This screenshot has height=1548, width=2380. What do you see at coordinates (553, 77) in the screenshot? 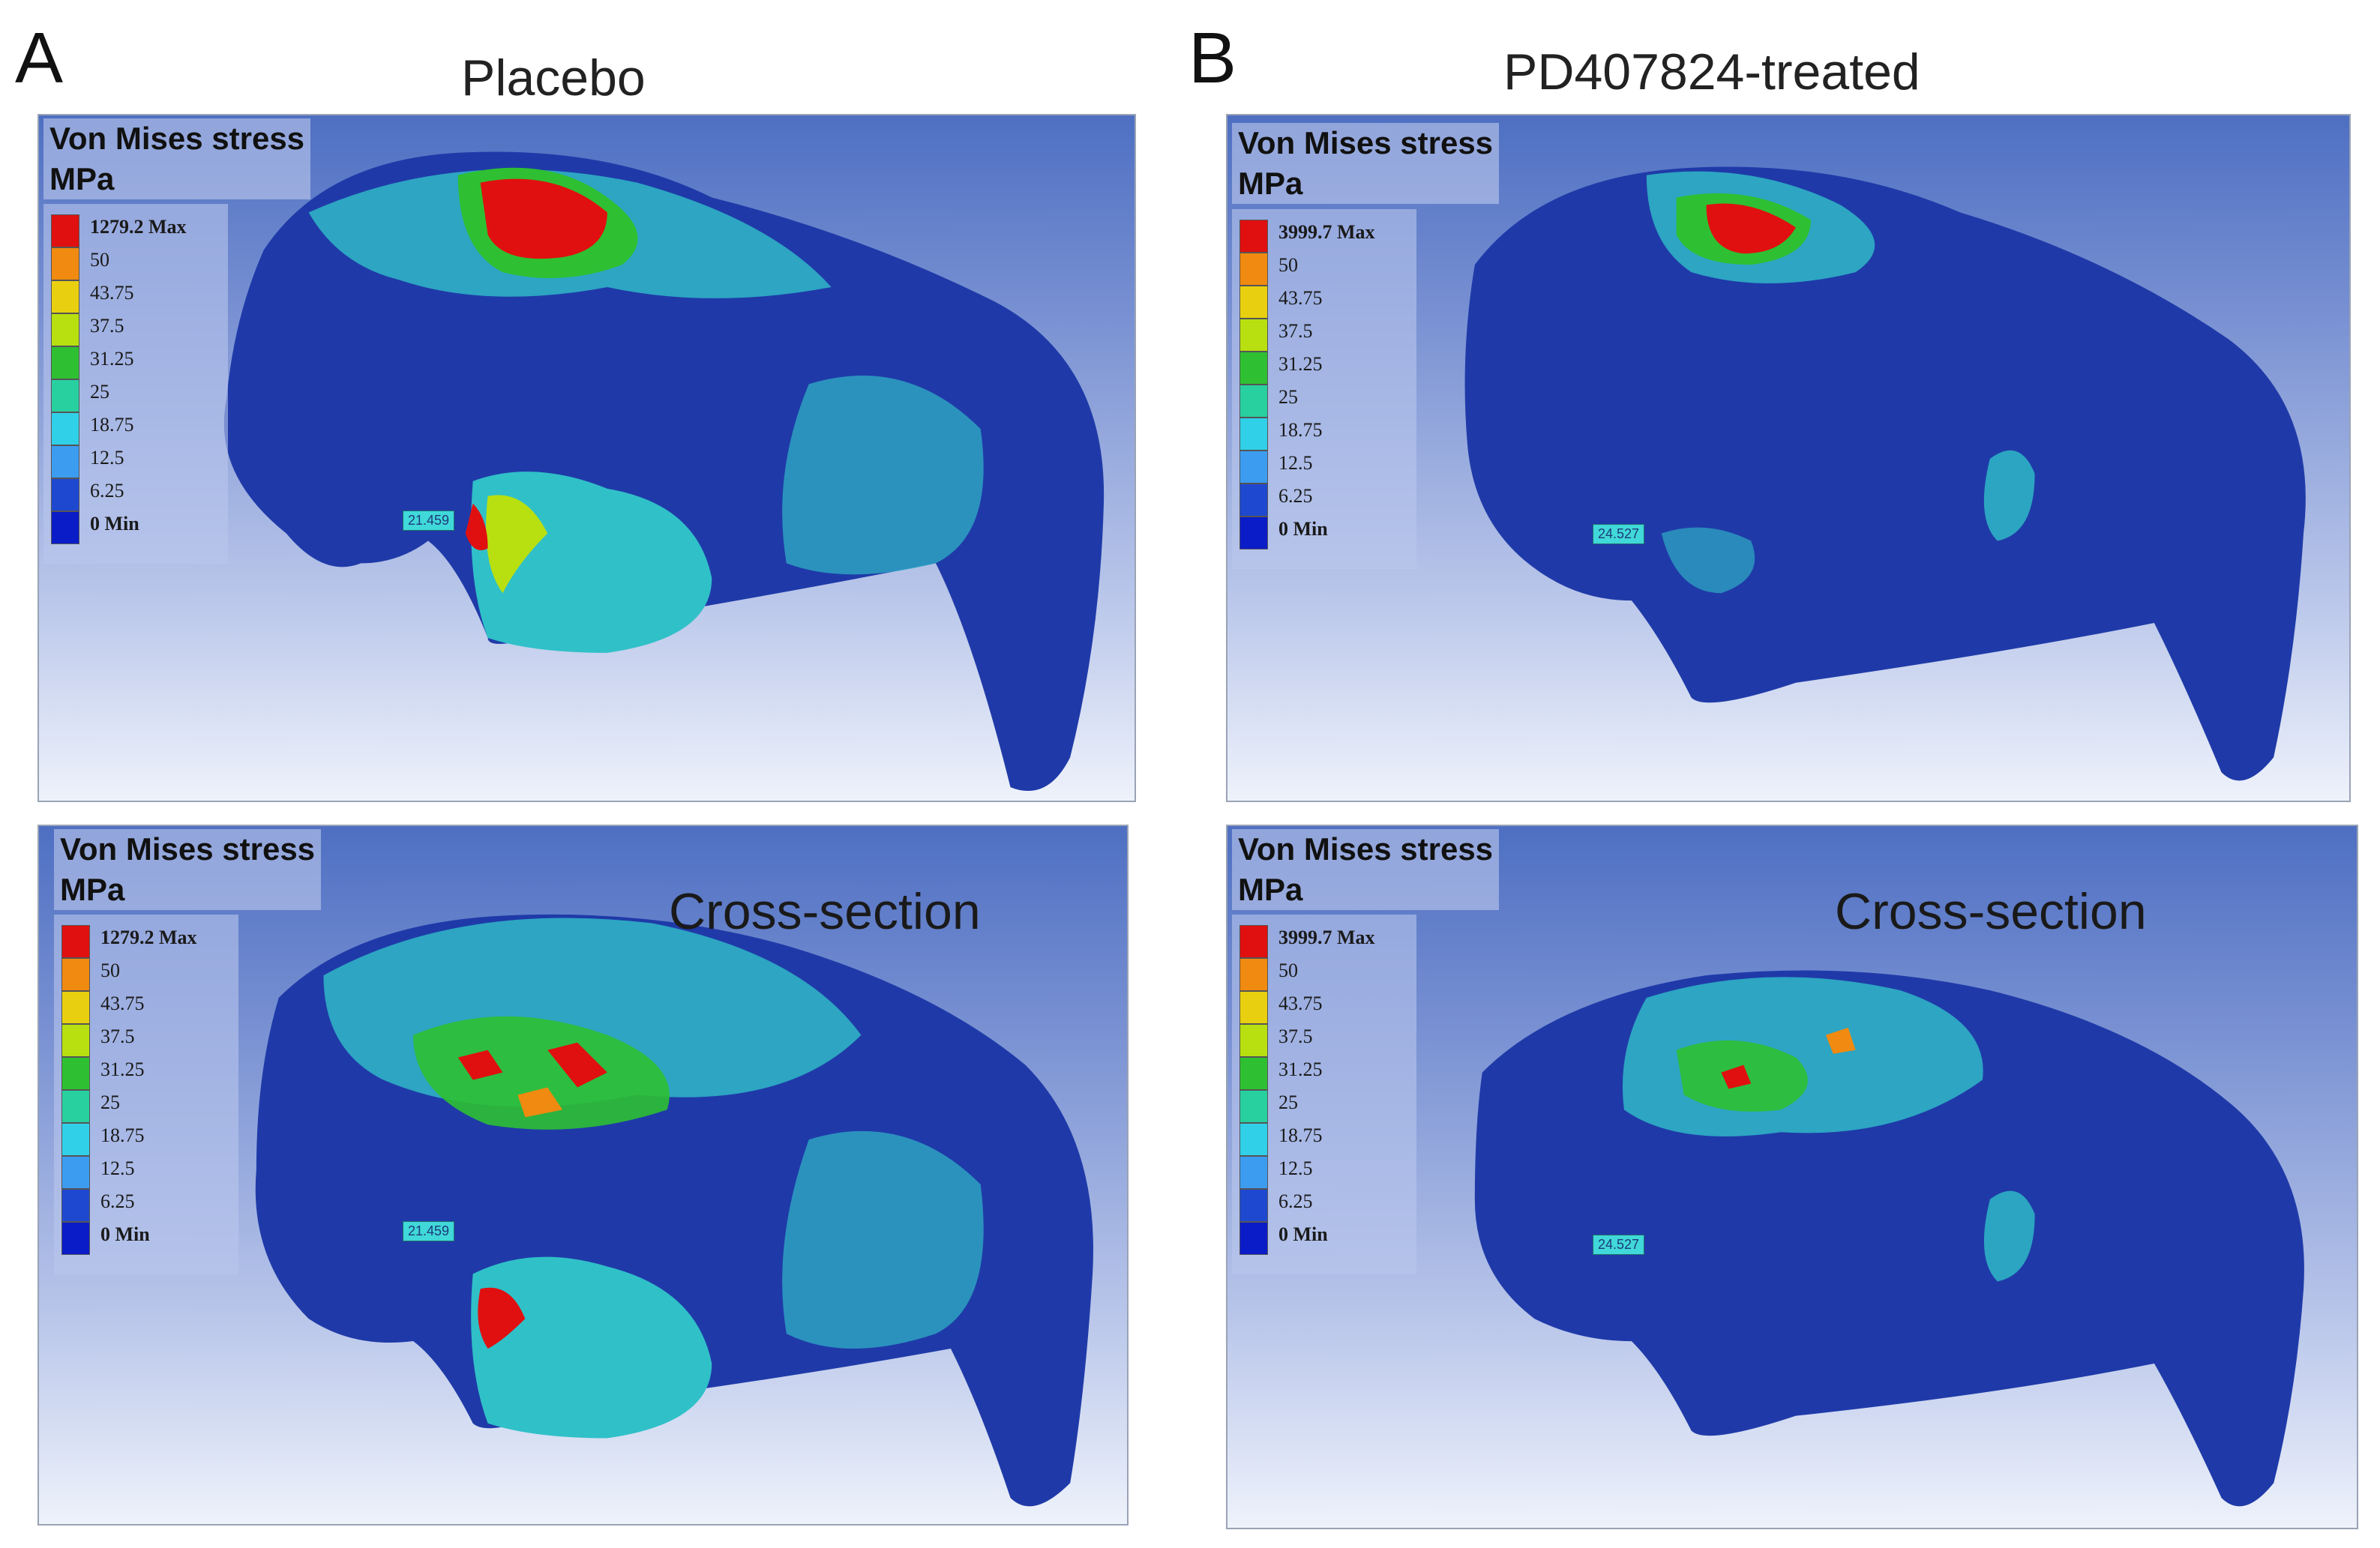
I see `panel-a-title: Placebo` at bounding box center [553, 77].